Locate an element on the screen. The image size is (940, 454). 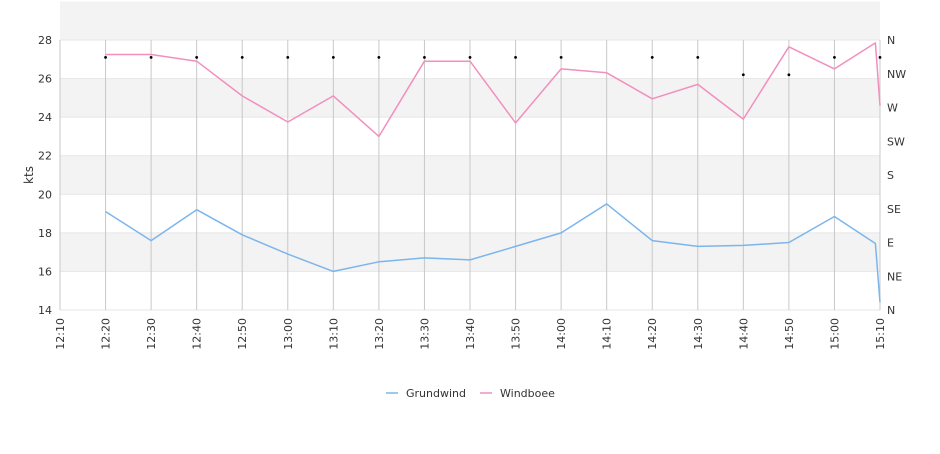
x-tick-label: 15:10 is located at coordinates (880, 334).